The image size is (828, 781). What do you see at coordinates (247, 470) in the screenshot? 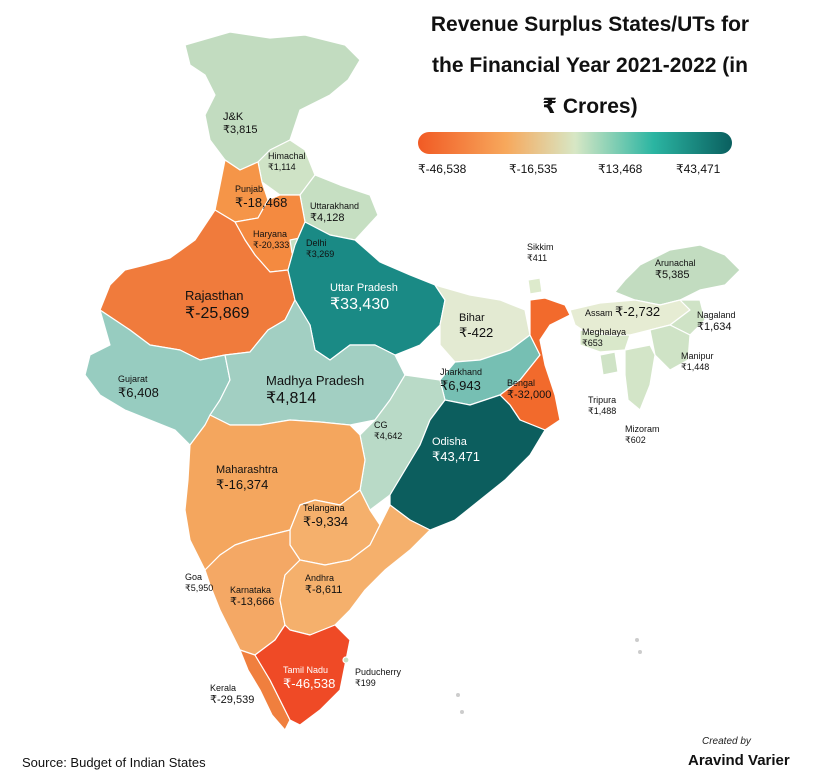
I see `region-name: Maharashtra` at bounding box center [247, 470].